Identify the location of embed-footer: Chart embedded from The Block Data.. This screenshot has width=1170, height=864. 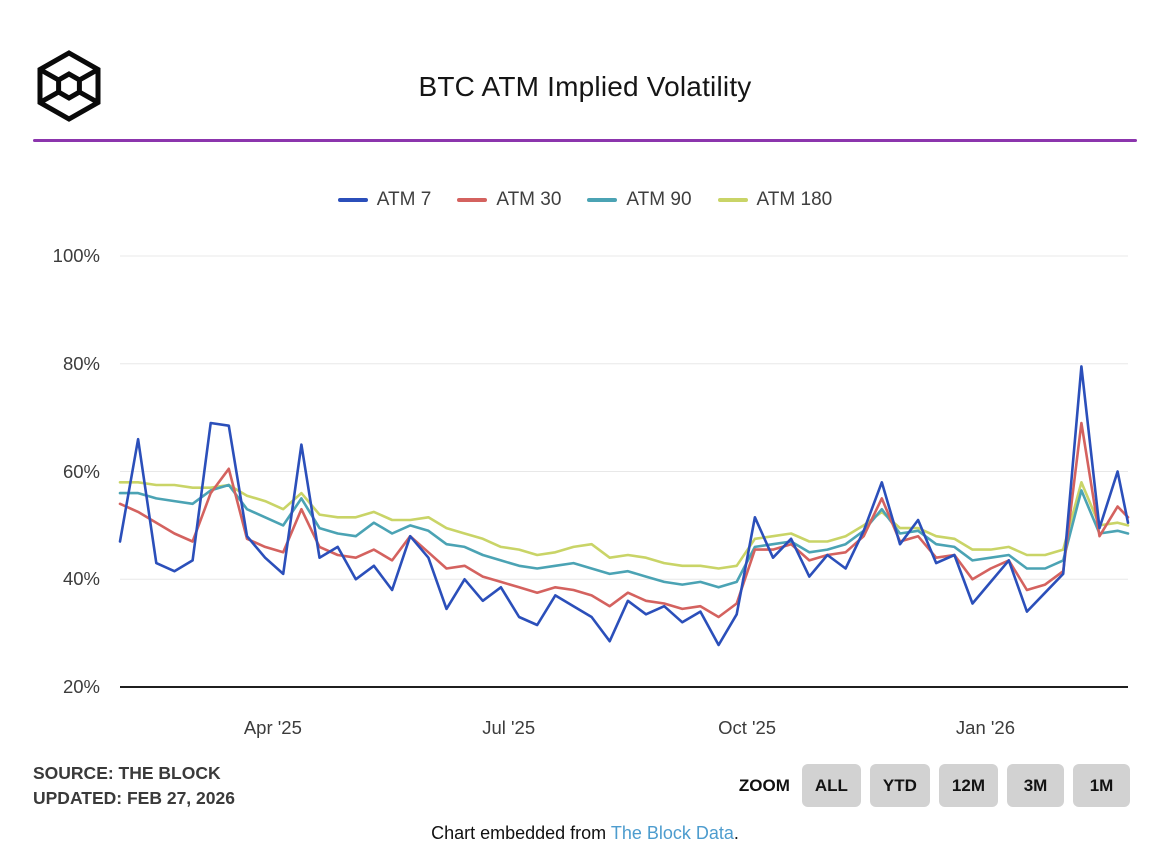
(585, 833).